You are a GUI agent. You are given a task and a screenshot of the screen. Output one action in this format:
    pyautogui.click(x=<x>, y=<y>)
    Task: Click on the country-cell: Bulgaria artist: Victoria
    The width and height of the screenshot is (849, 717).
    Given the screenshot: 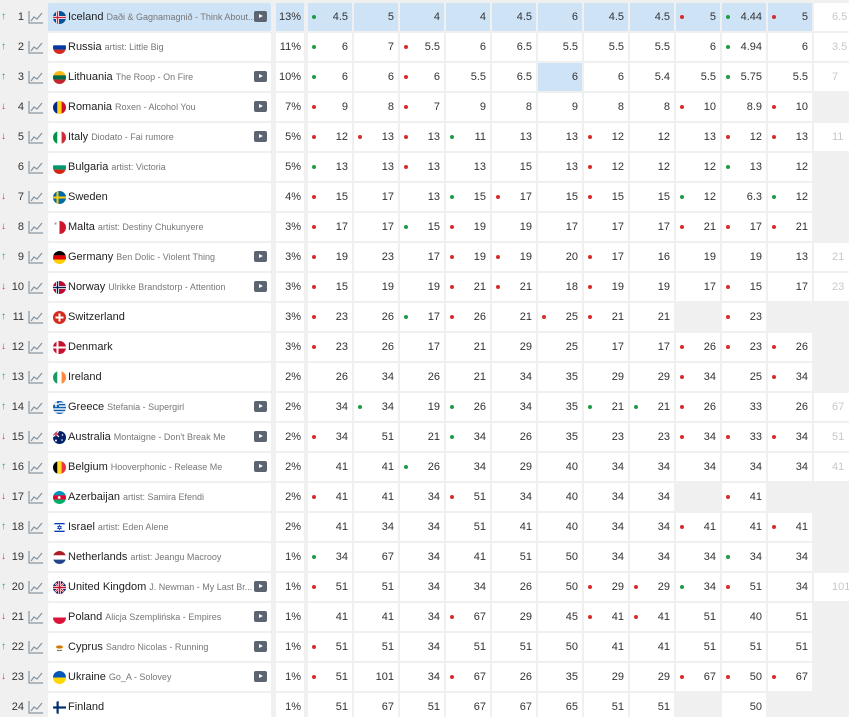 What is the action you would take?
    pyautogui.click(x=159, y=167)
    